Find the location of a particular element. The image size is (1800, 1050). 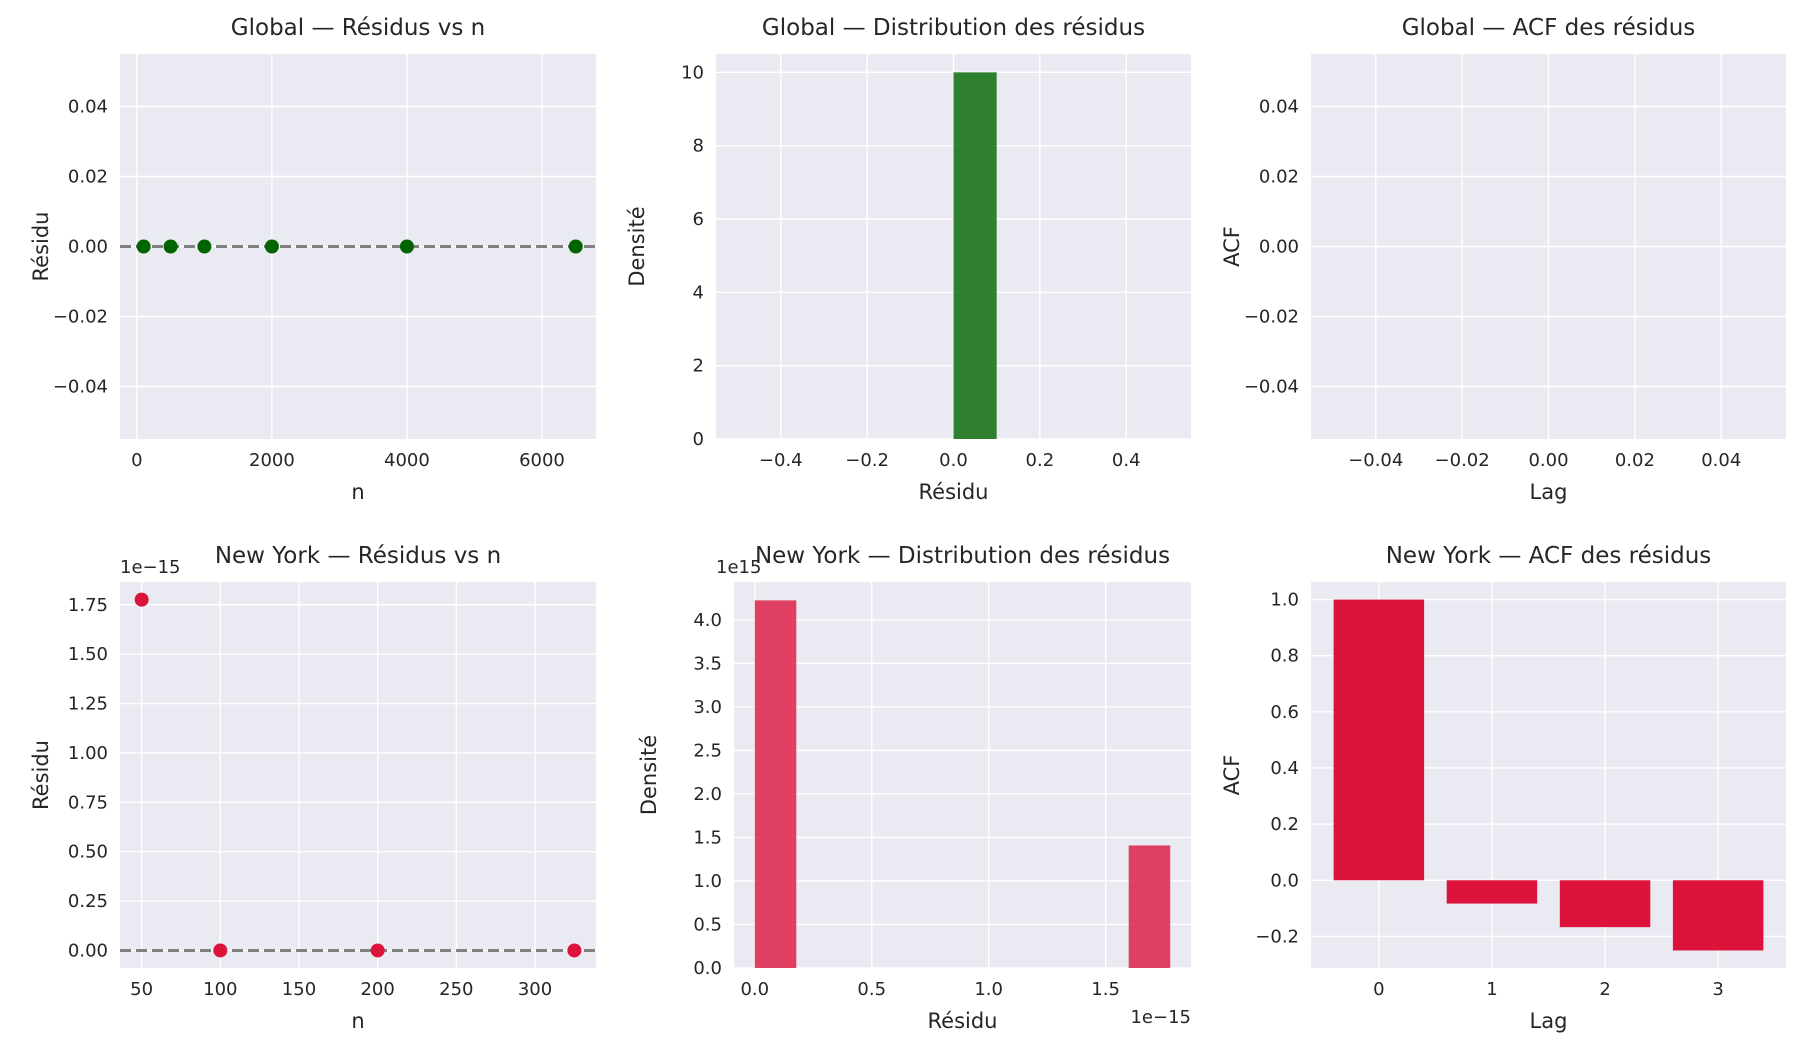

x-tick-label: 0.00 is located at coordinates (1548, 460).